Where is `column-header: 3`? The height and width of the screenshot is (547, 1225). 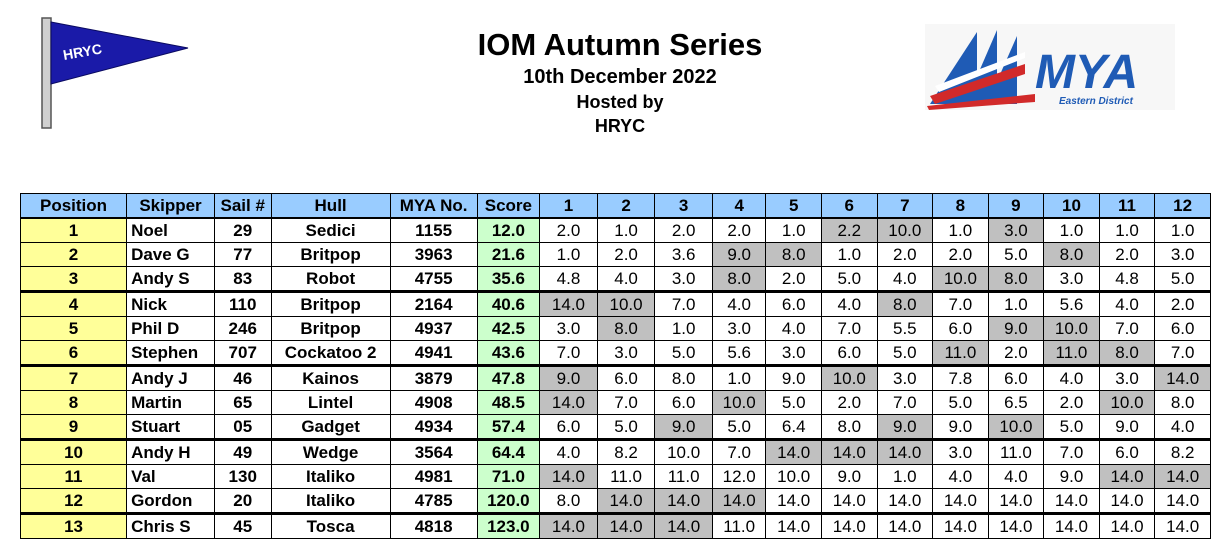
column-header: 3 is located at coordinates (683, 206).